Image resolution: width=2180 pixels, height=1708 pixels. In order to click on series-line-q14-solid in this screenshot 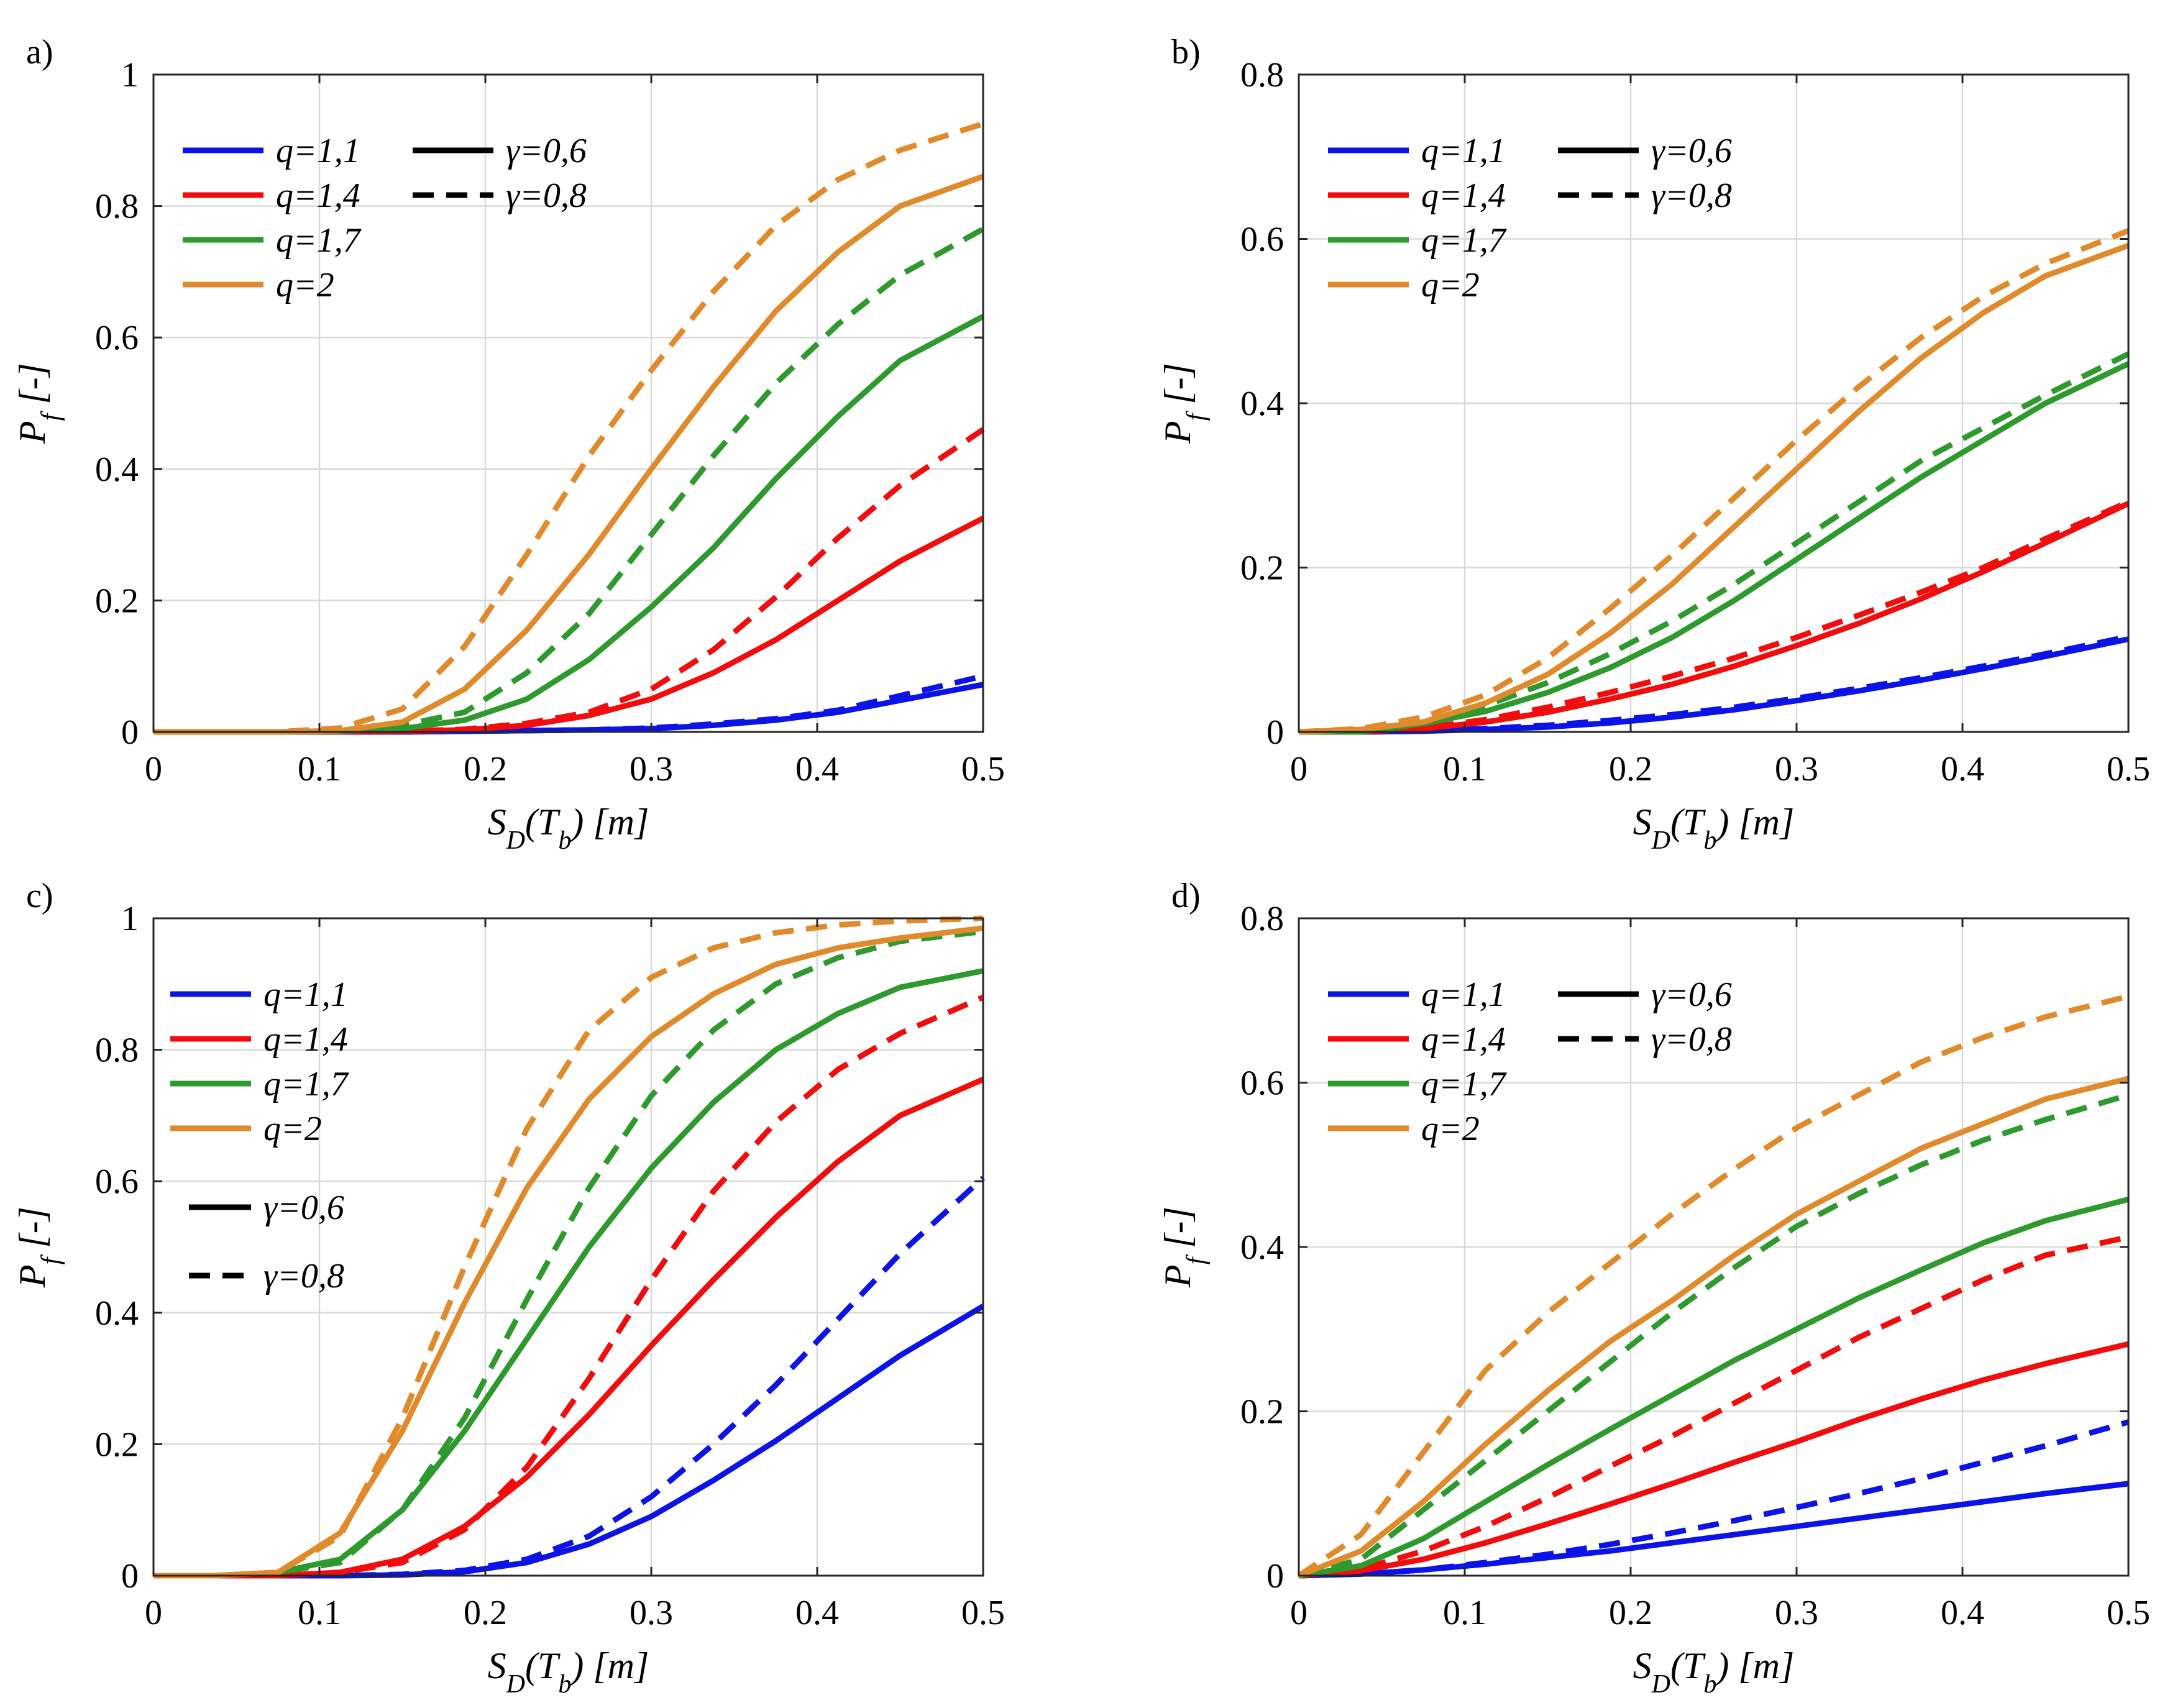, I will do `click(1714, 1460)`.